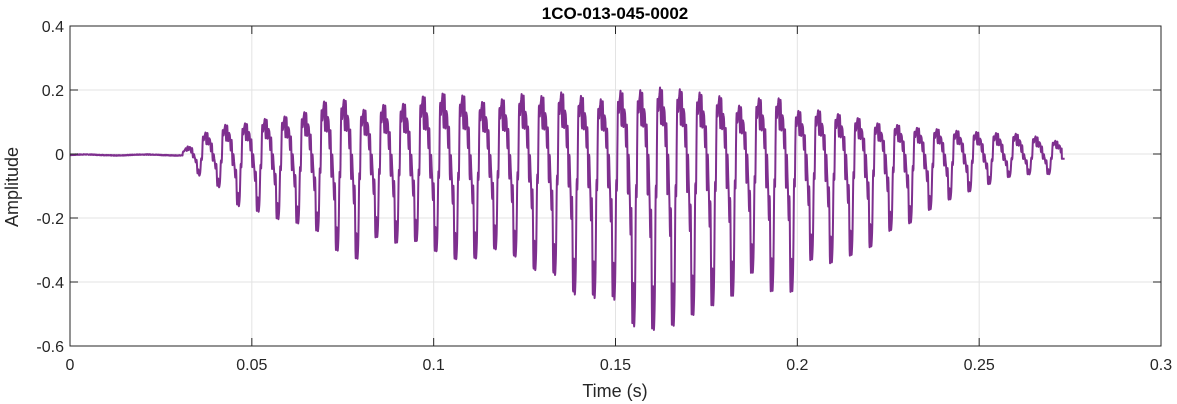 Image resolution: width=1177 pixels, height=404 pixels. I want to click on y-tick-label: -0.2, so click(50, 219).